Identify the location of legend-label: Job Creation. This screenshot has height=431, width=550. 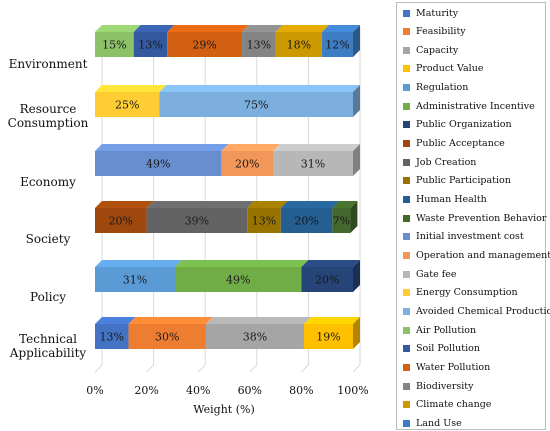
(446, 162).